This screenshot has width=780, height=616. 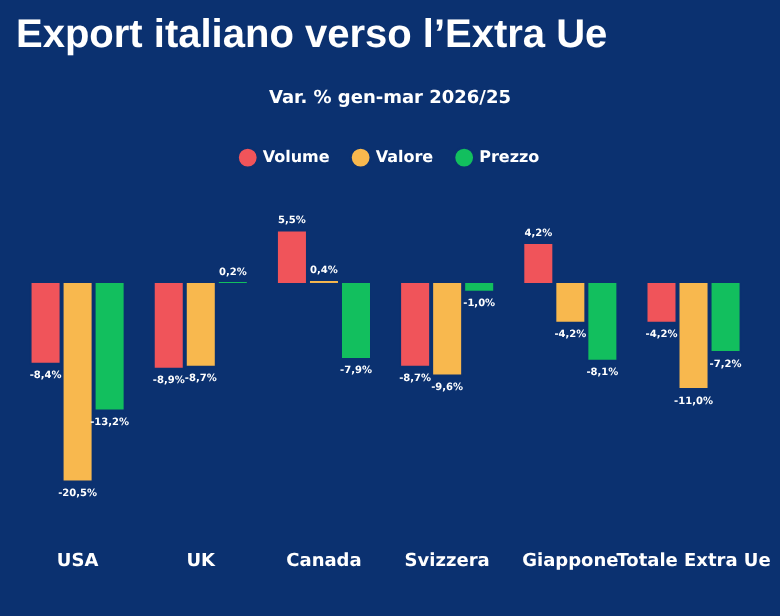 What do you see at coordinates (77, 561) in the screenshot?
I see `x-tick-label: USA` at bounding box center [77, 561].